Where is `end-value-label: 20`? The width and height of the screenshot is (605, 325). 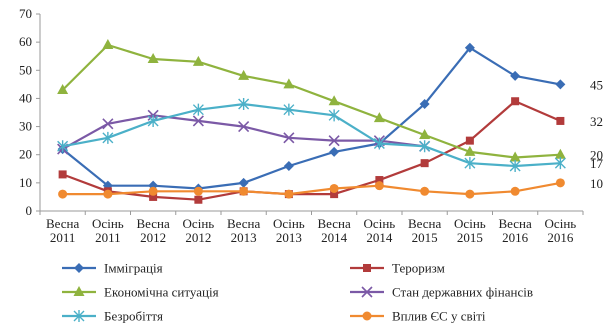 end-value-label: 20 is located at coordinates (596, 155).